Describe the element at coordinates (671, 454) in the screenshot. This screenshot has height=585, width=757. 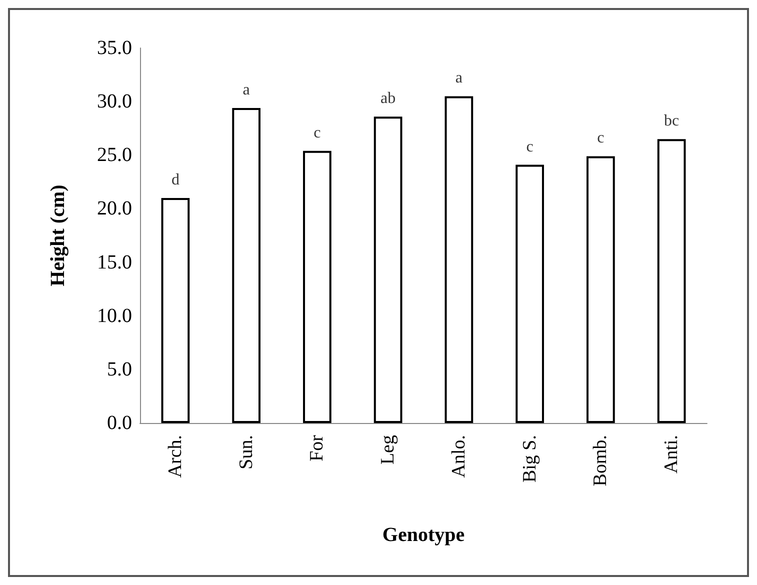
I see `x-tick-label: Anti.` at that location.